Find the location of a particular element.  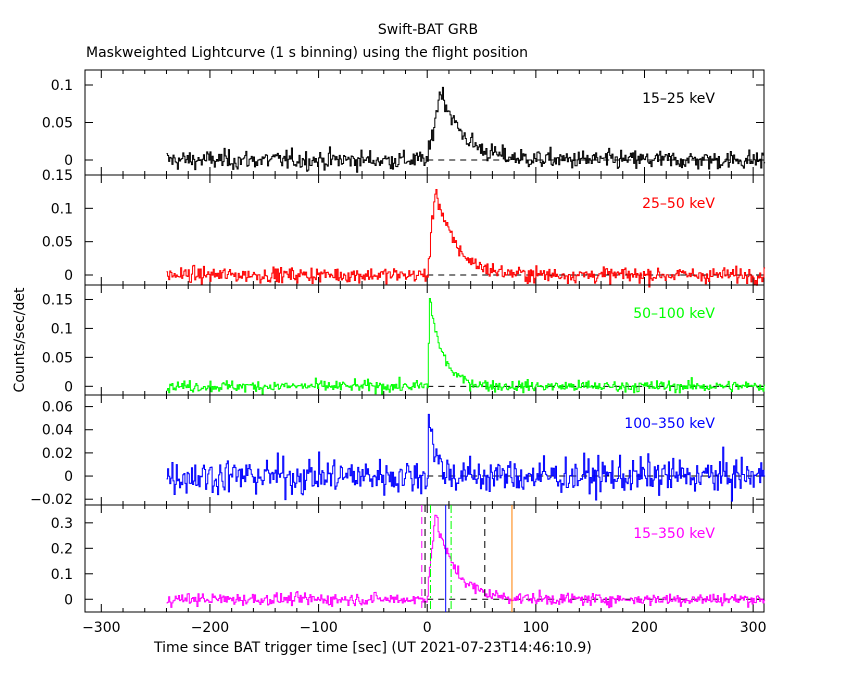

panel-4-ytick-label: 0.02 is located at coordinates (57, 454).